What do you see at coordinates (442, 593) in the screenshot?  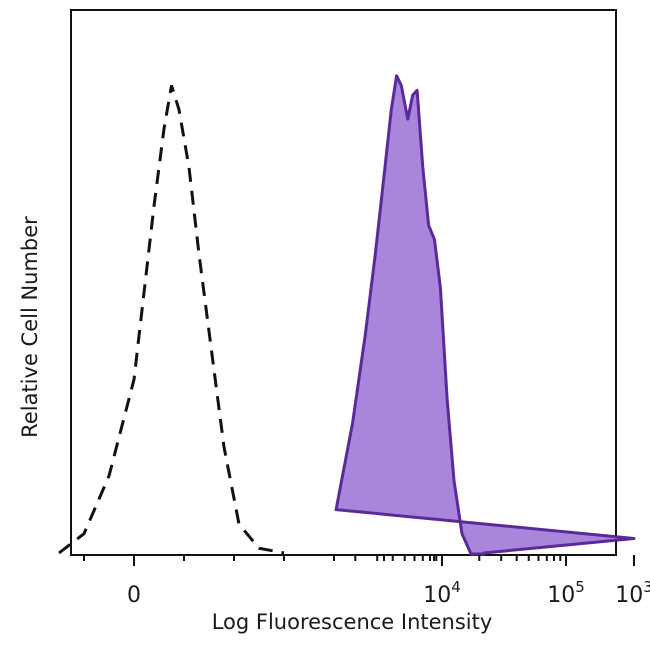 I see `x-tick-label: 10⁴` at bounding box center [442, 593].